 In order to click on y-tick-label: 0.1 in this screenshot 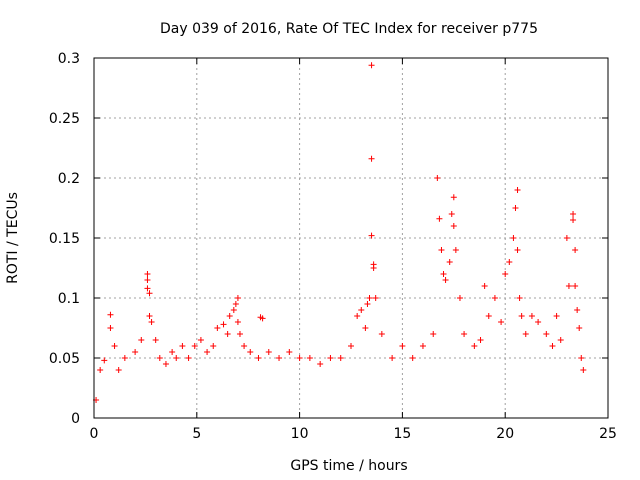, I will do `click(69, 299)`.